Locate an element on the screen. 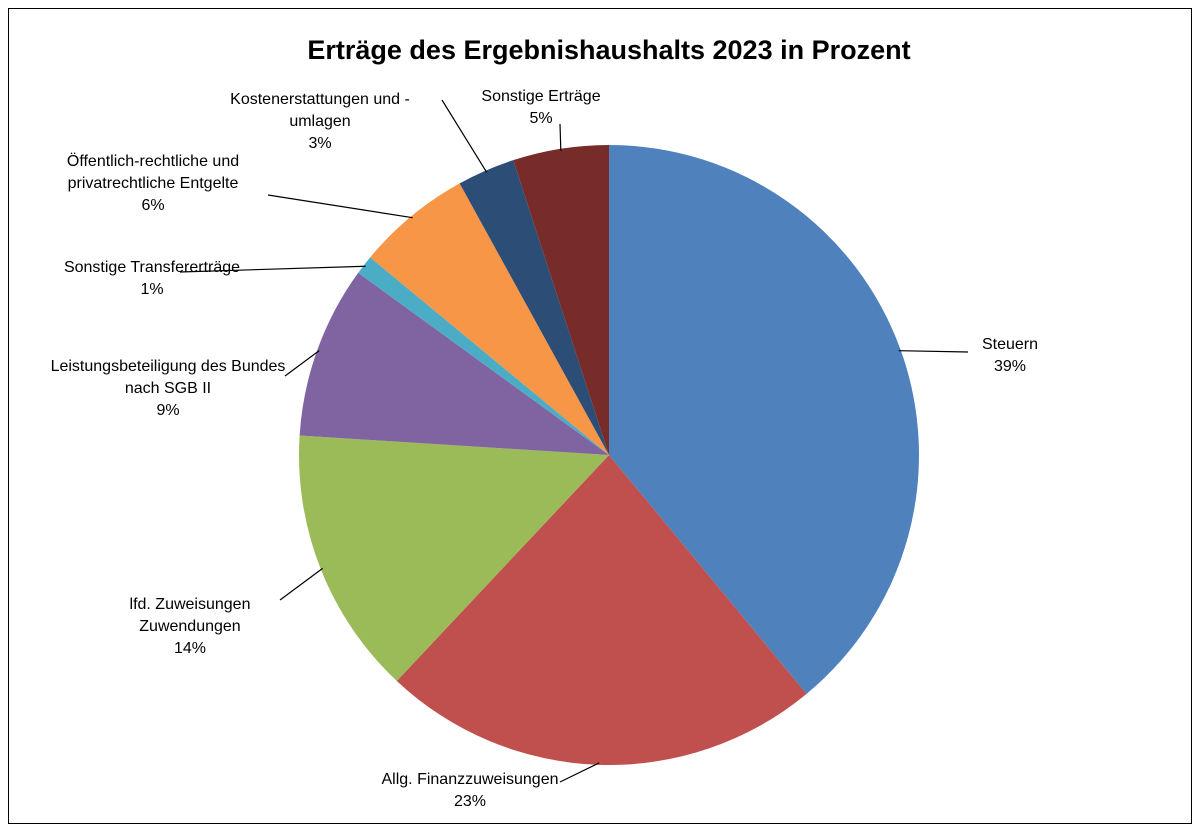 The image size is (1200, 832). slice-label: Sonstige Erträge 5% is located at coordinates (541, 108).